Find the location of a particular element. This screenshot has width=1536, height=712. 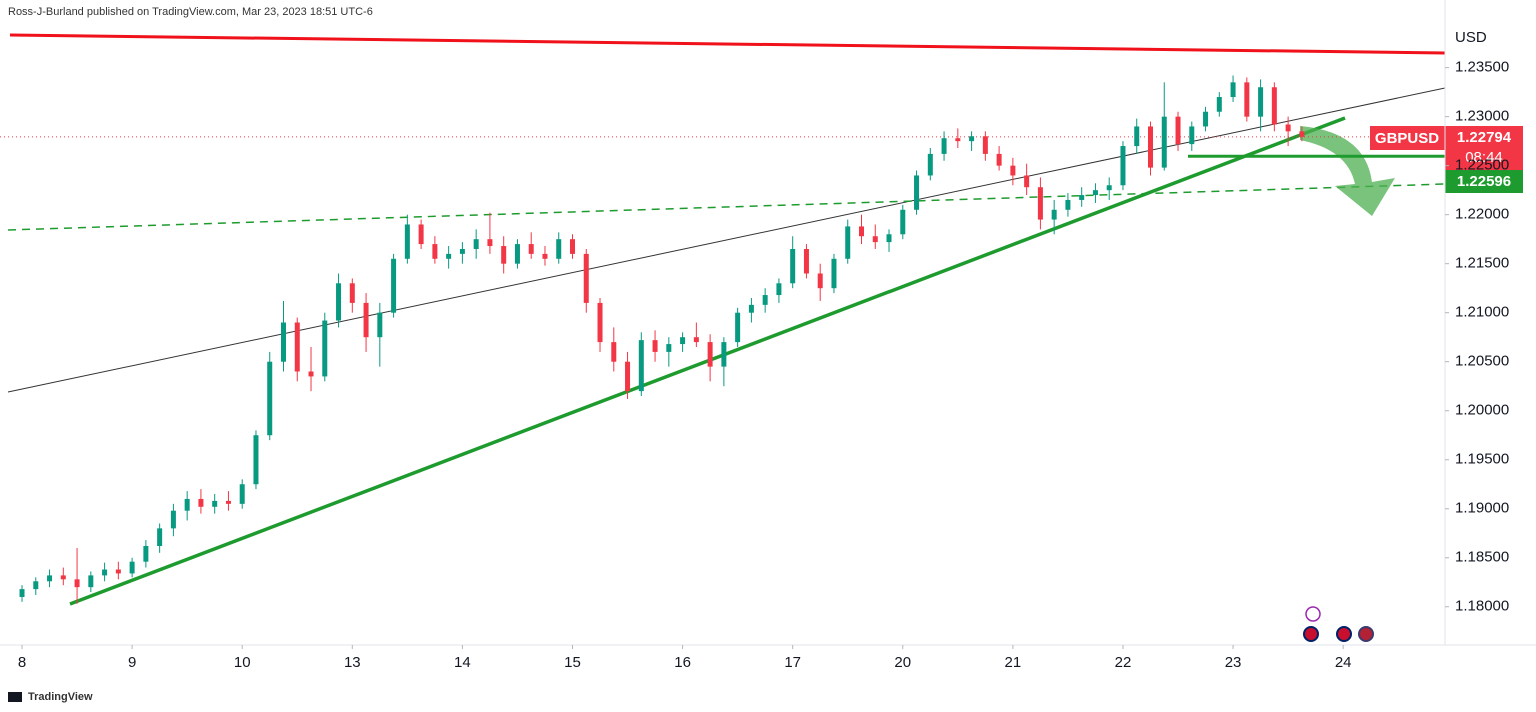

x-tick-label: 13 is located at coordinates (352, 662).